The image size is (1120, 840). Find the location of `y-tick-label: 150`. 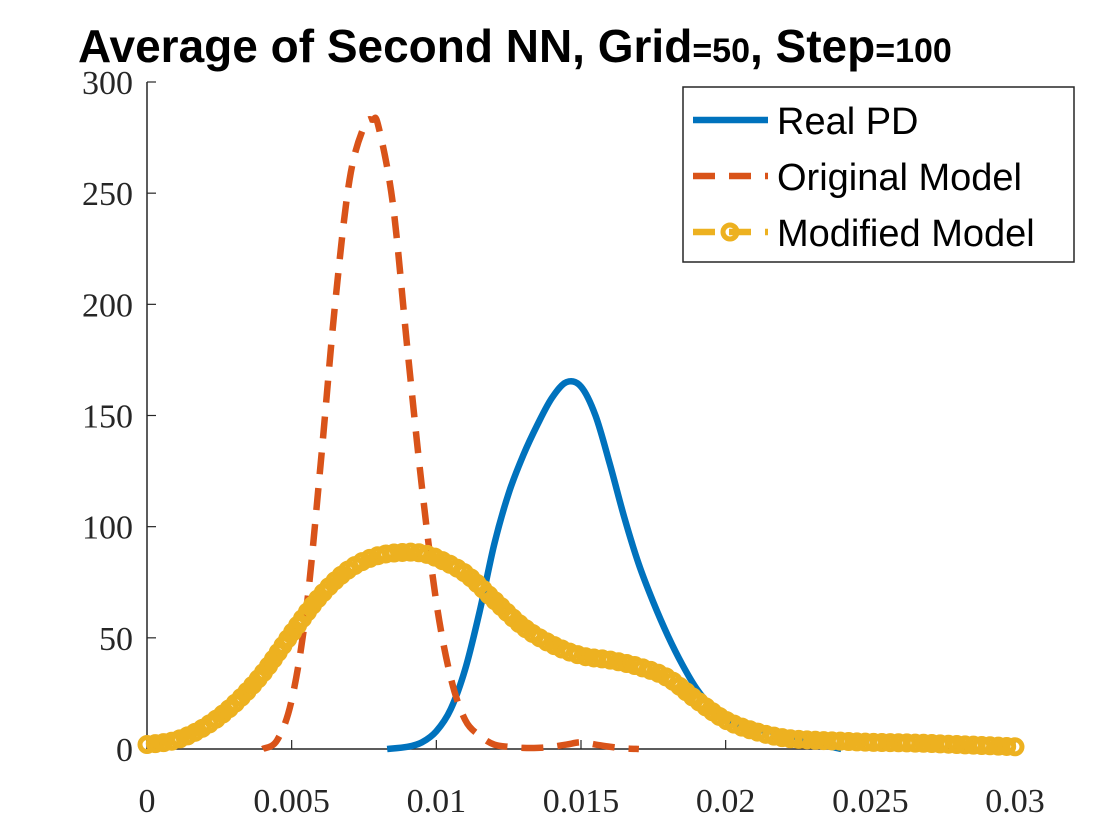

y-tick-label: 150 is located at coordinates (107, 417).